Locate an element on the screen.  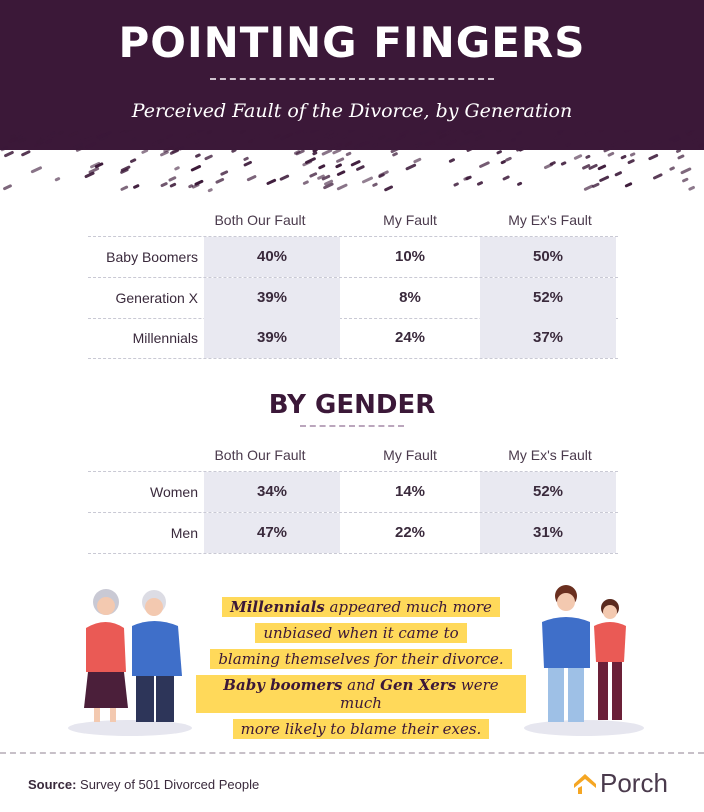
row-label: Millennials is located at coordinates (165, 338).